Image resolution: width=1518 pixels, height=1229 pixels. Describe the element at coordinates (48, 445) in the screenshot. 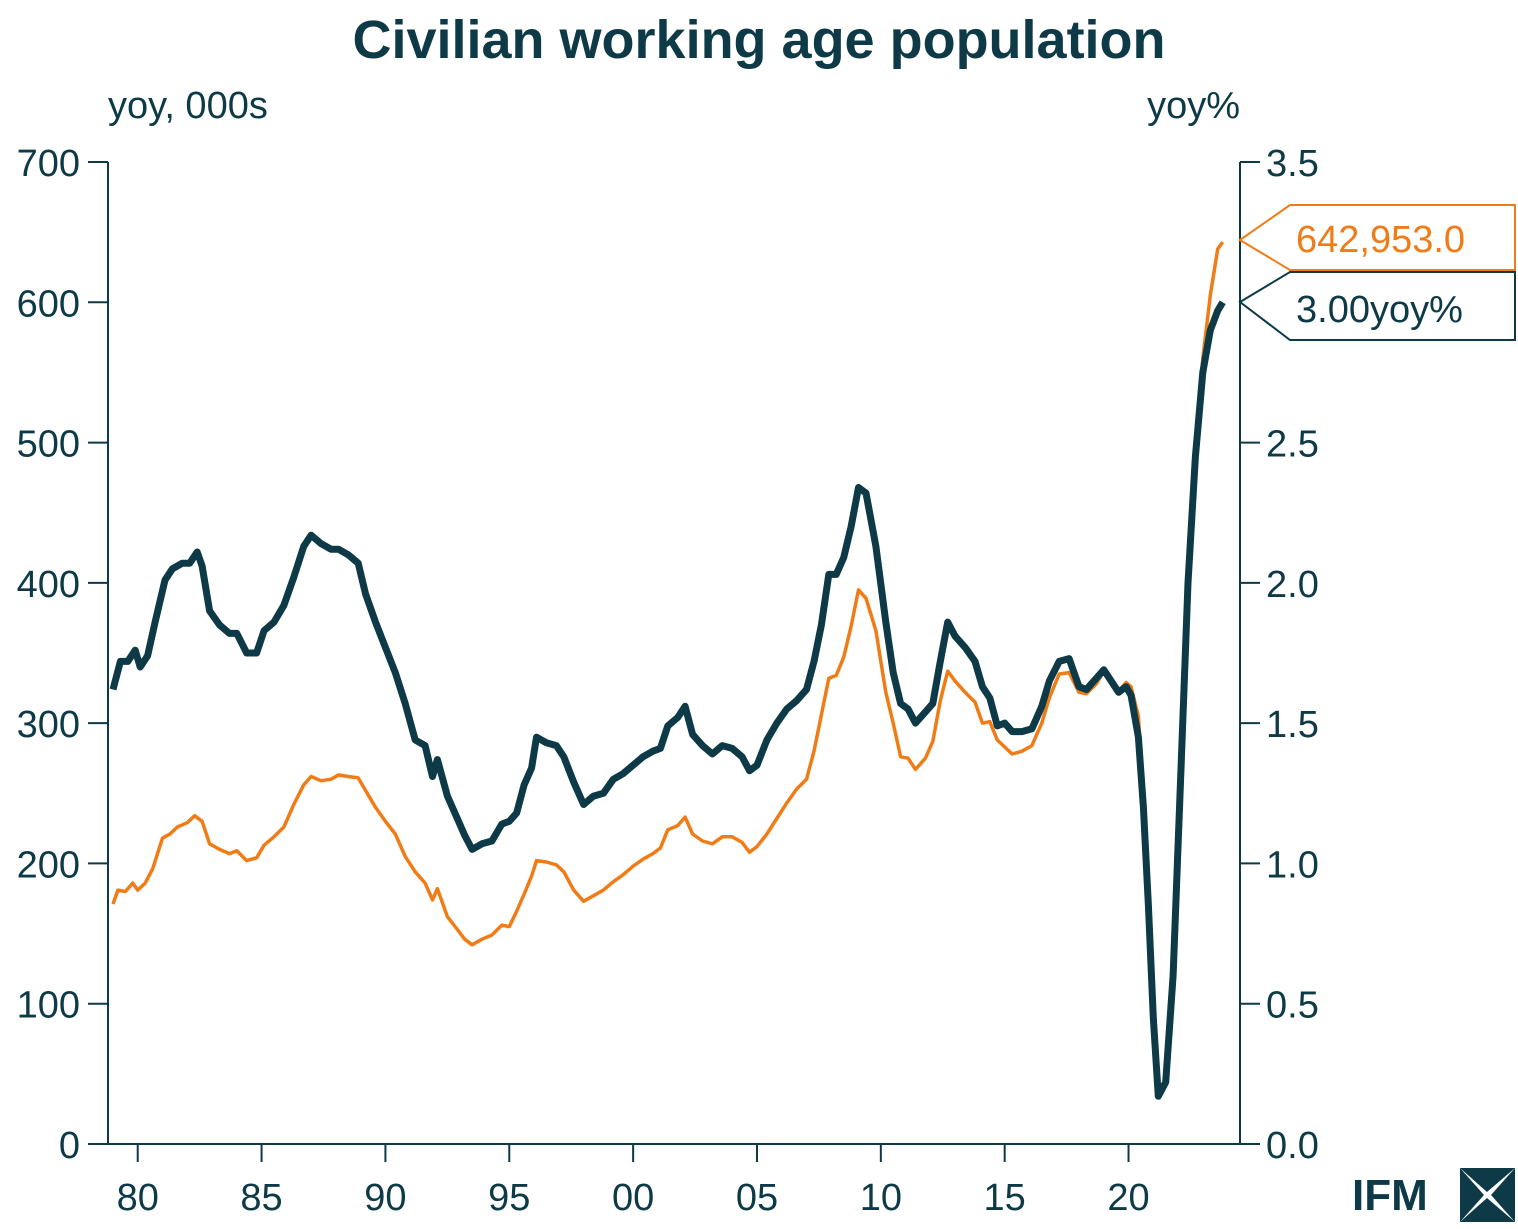

I see `left-tick-label: 500` at that location.